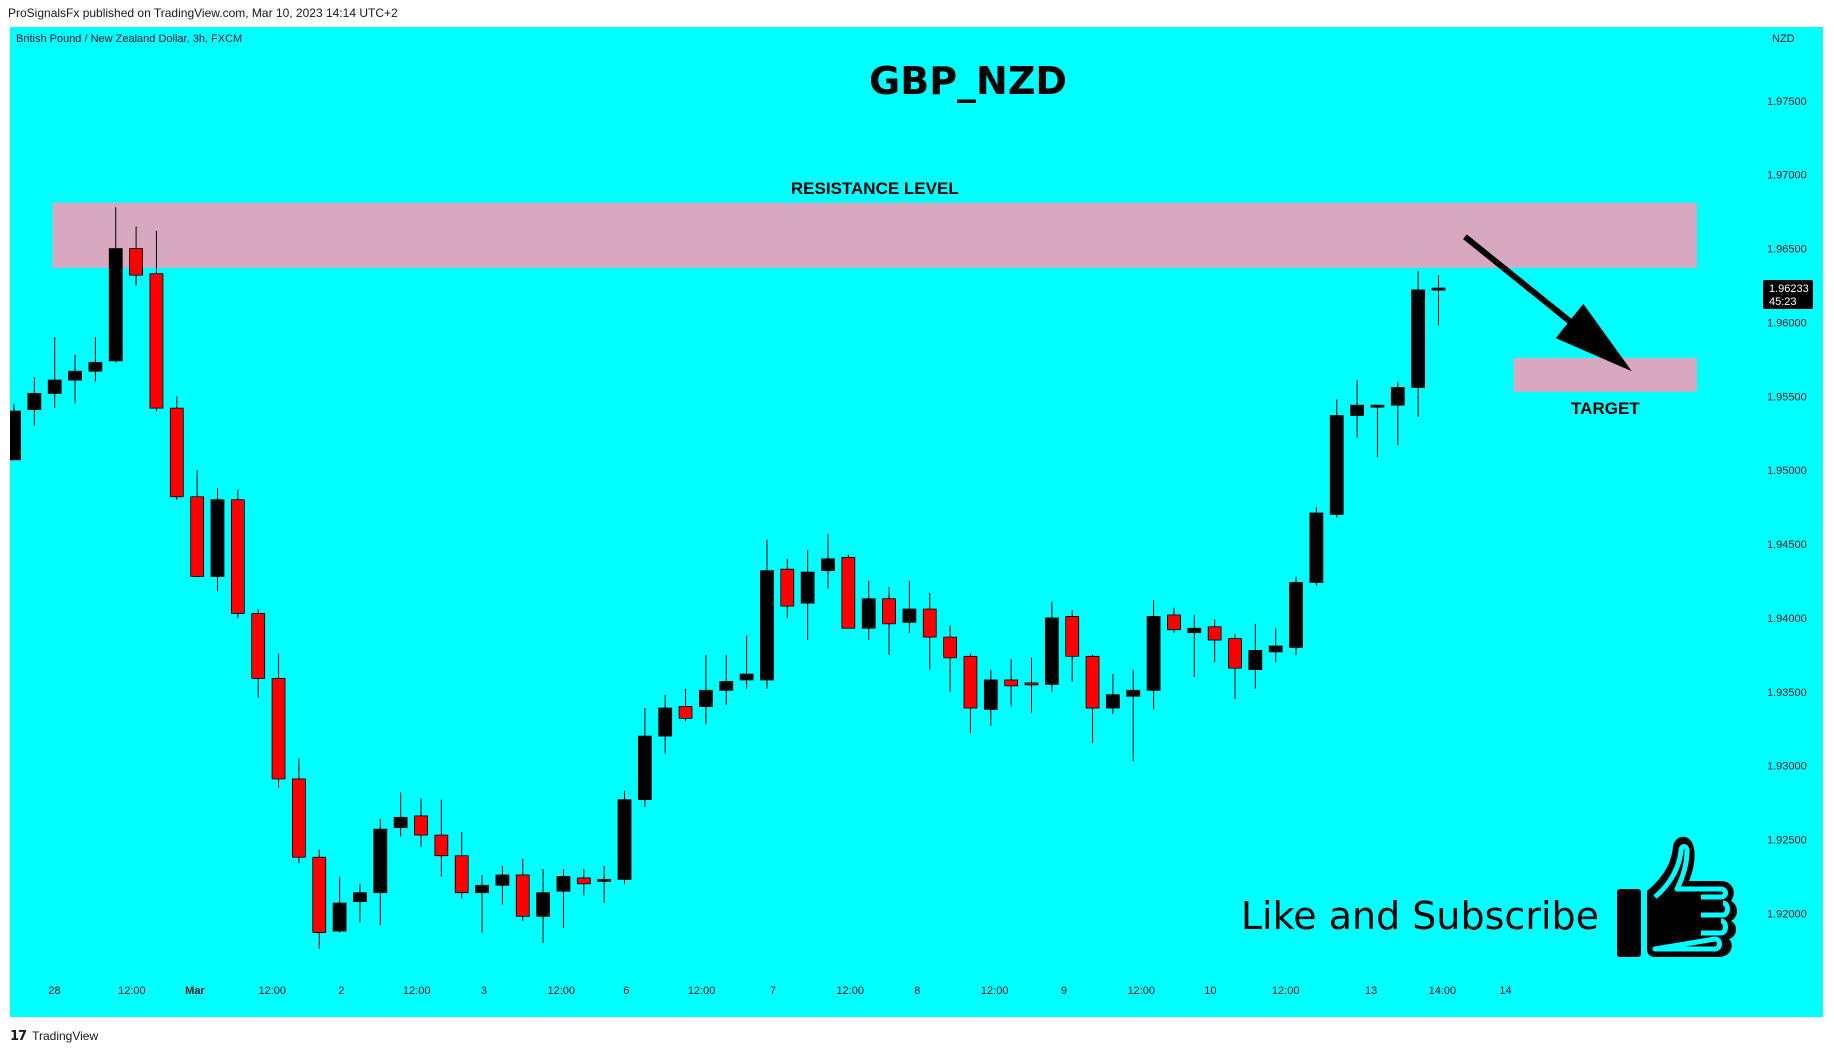 This screenshot has height=1050, width=1834. What do you see at coordinates (1605, 374) in the screenshot?
I see `target-zone` at bounding box center [1605, 374].